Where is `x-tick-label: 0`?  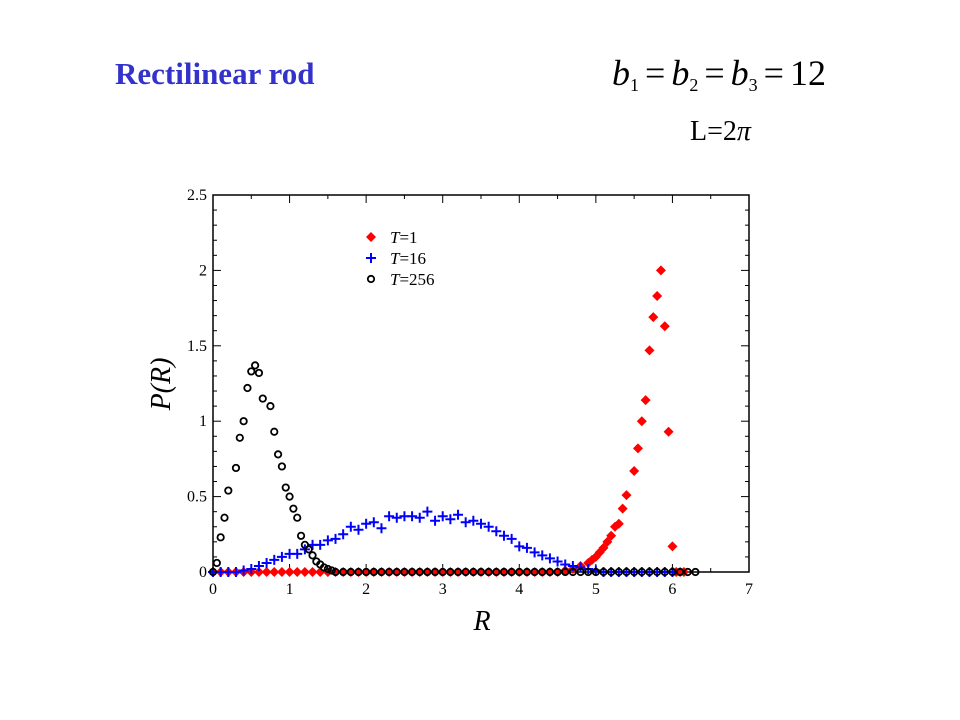 x-tick-label: 0 is located at coordinates (213, 589).